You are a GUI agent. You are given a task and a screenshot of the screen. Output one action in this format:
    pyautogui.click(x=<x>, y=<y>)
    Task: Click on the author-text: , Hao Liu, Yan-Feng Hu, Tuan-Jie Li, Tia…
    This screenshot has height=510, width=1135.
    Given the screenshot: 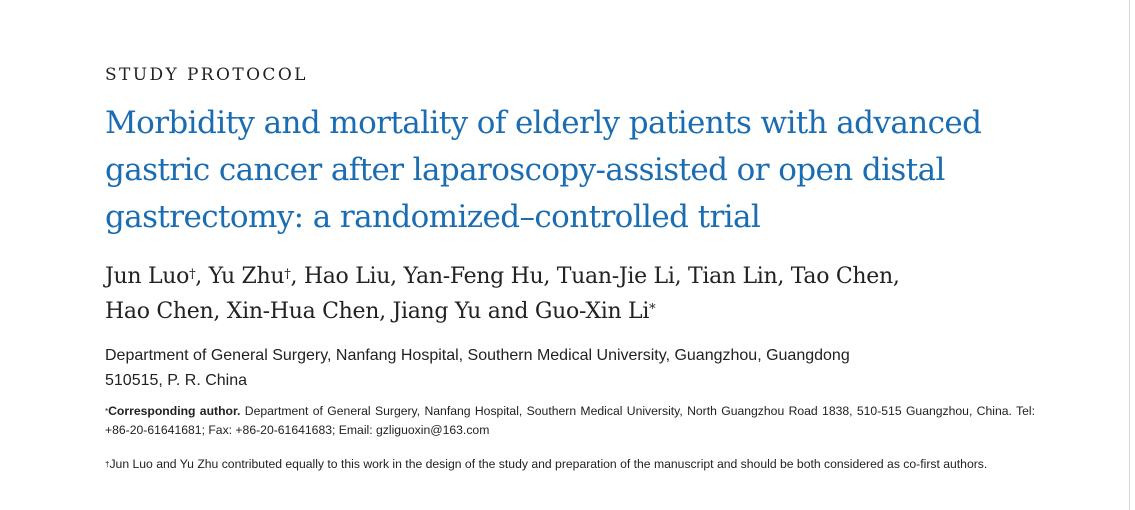 What is the action you would take?
    pyautogui.click(x=595, y=276)
    